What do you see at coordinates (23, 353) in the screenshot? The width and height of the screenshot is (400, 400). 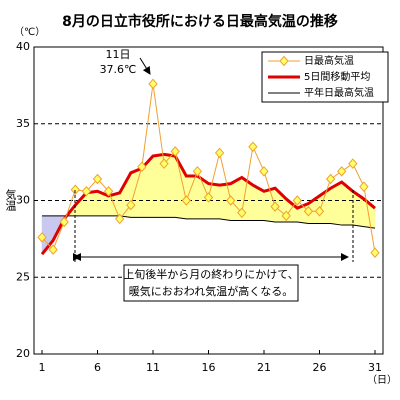 I see `y-tick-label: 20` at bounding box center [23, 353].